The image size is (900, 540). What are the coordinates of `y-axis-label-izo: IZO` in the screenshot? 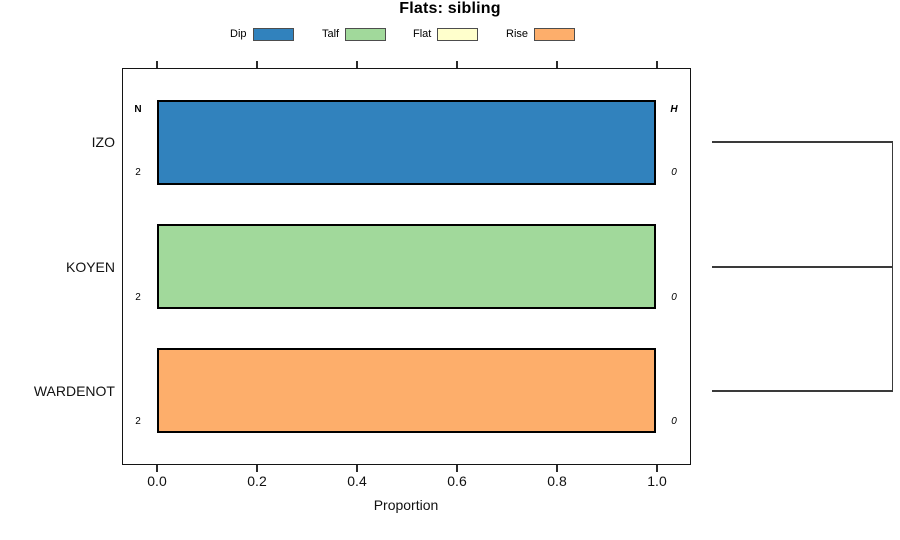 It's located at (103, 142).